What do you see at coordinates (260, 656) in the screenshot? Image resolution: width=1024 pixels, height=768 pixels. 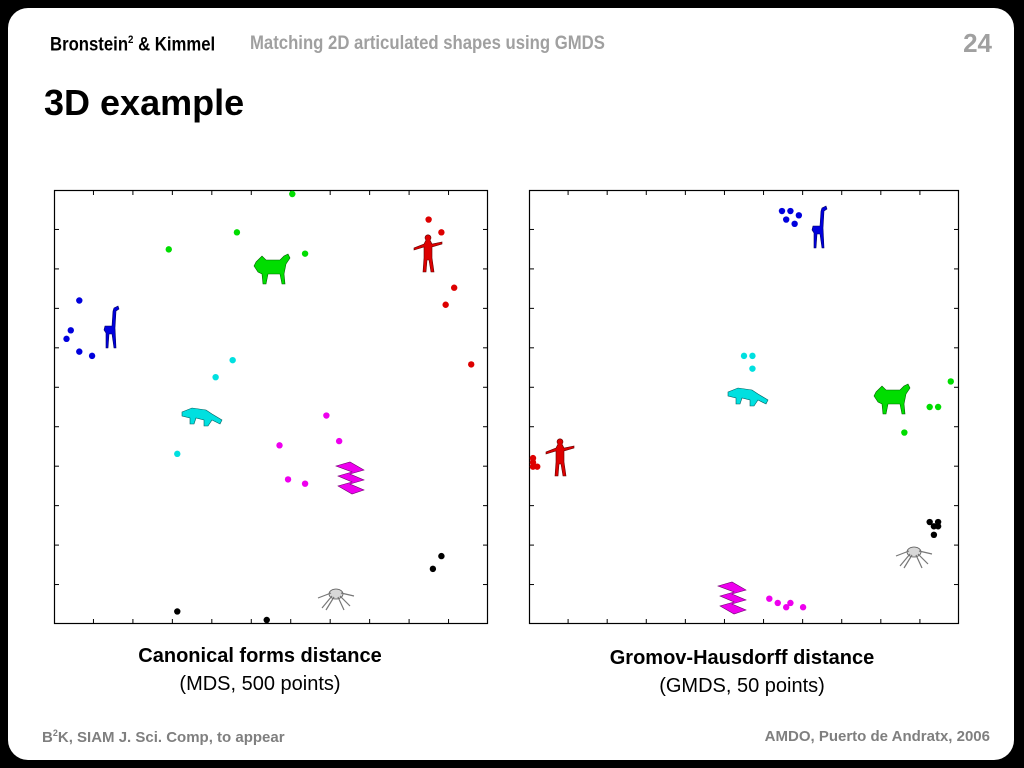 I see `mds-caption-main: Canonical forms distance` at bounding box center [260, 656].